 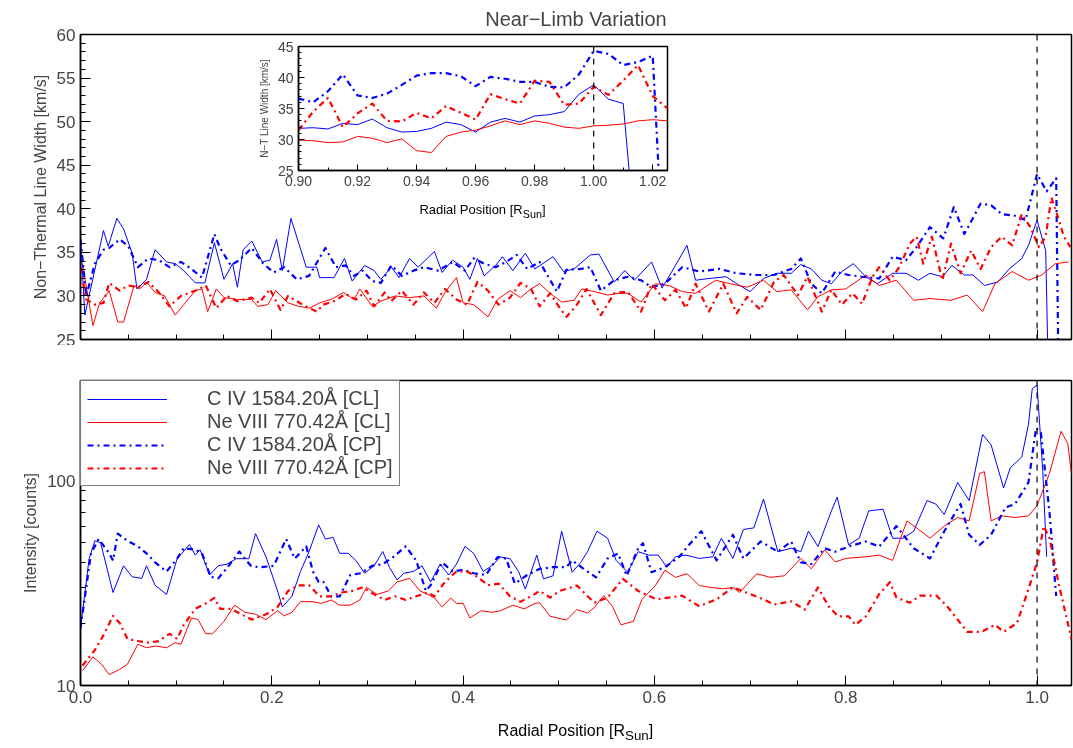 What do you see at coordinates (66, 122) in the screenshot?
I see `y-tick-label: 50` at bounding box center [66, 122].